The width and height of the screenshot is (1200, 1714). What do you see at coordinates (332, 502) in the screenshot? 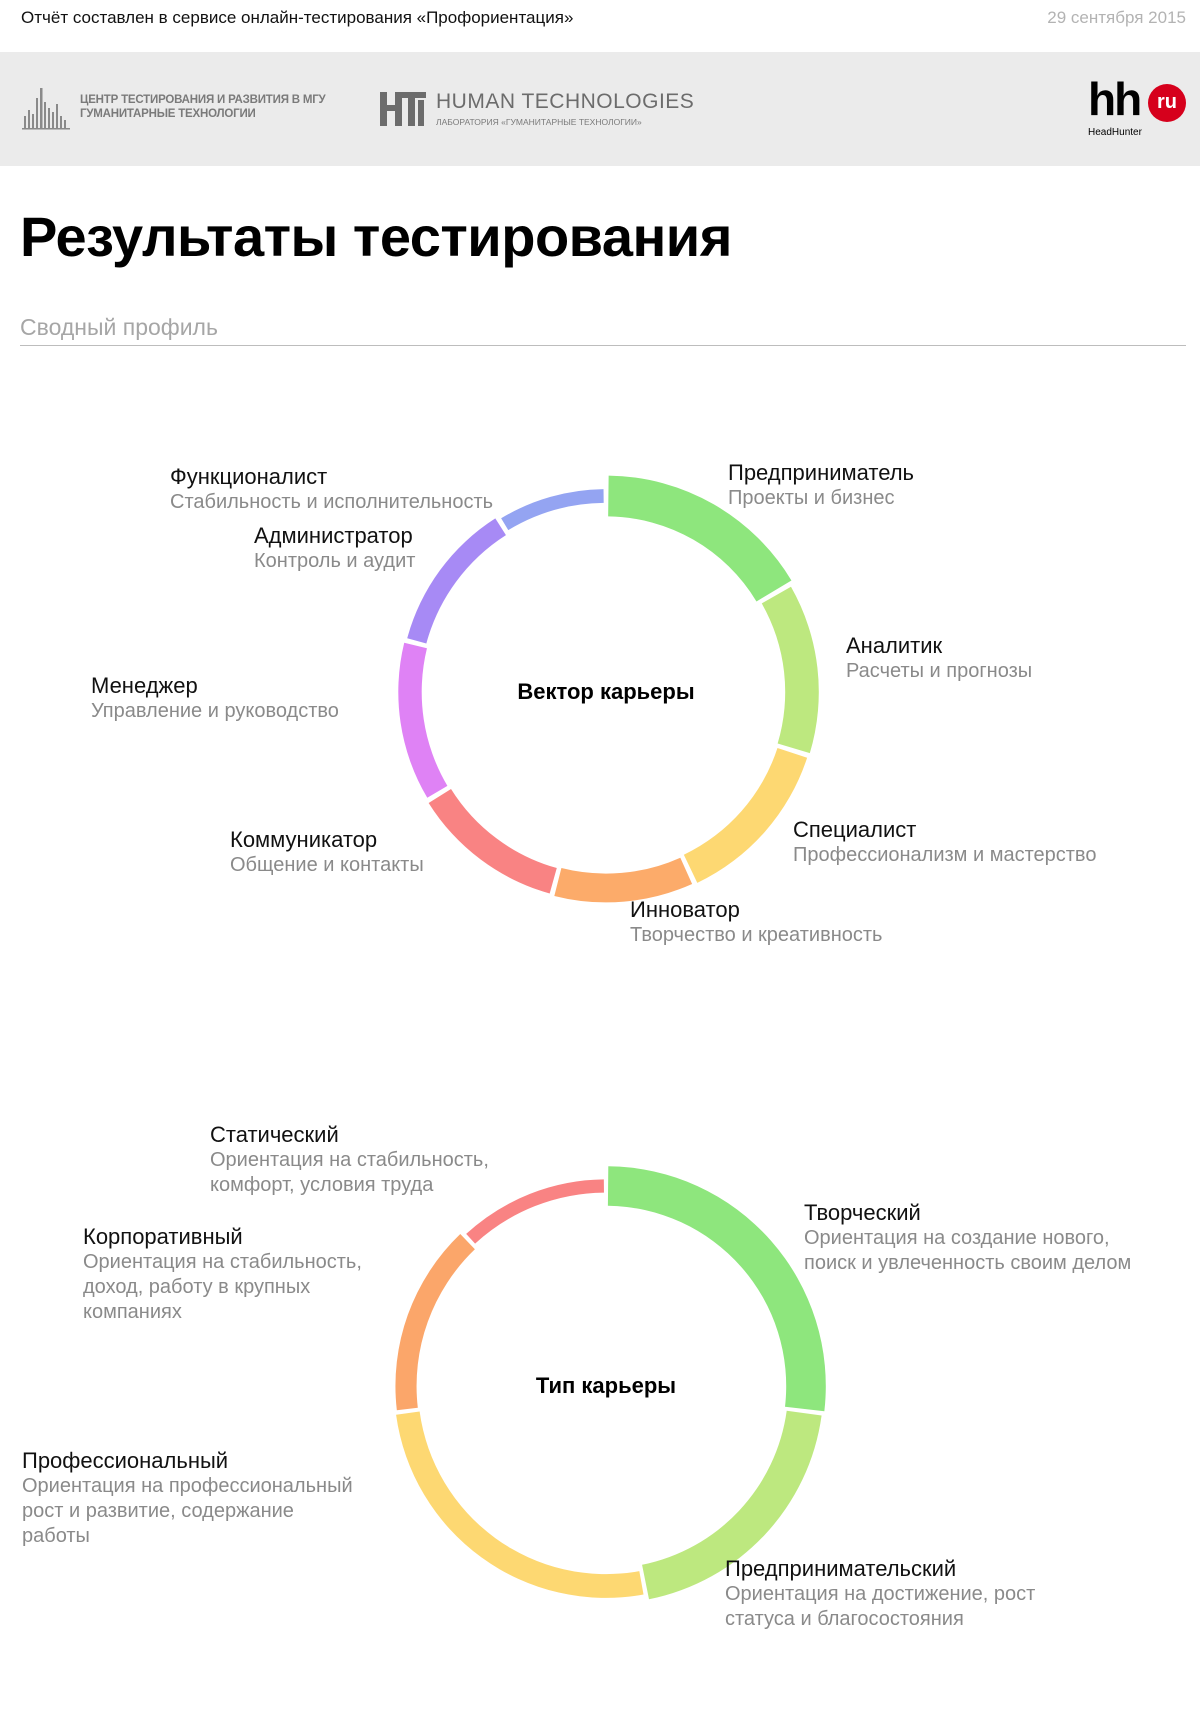
I see `label-desc: Стабильность и исполнительность` at bounding box center [332, 502].